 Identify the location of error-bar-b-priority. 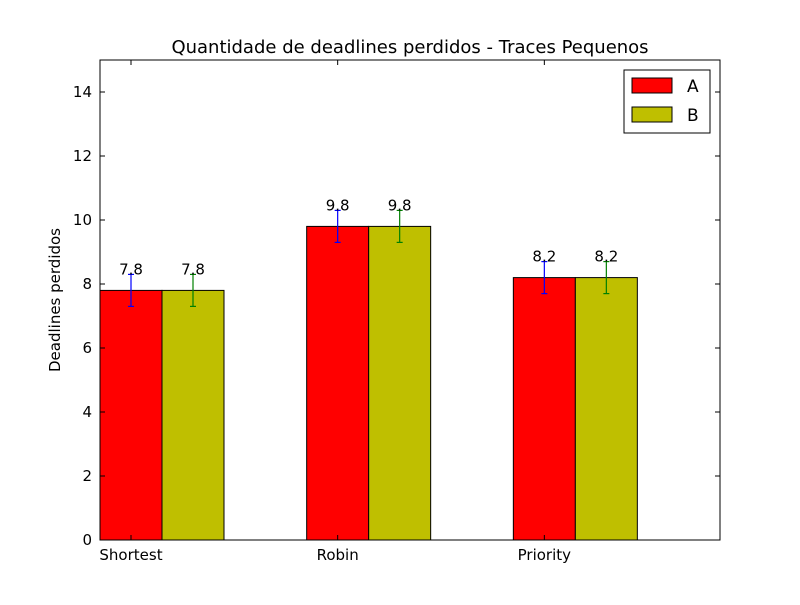
(606, 278).